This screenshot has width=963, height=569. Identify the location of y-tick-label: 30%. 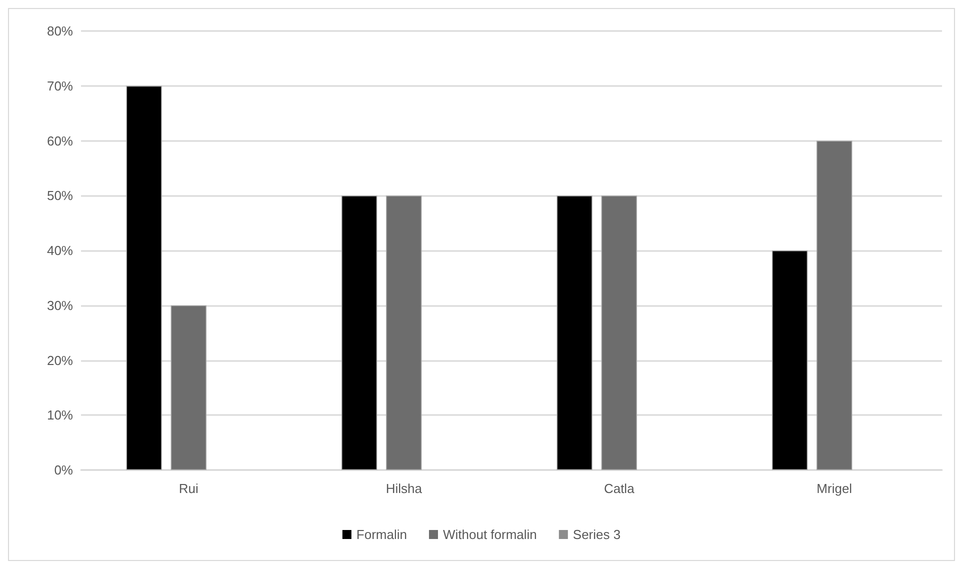
(60, 305).